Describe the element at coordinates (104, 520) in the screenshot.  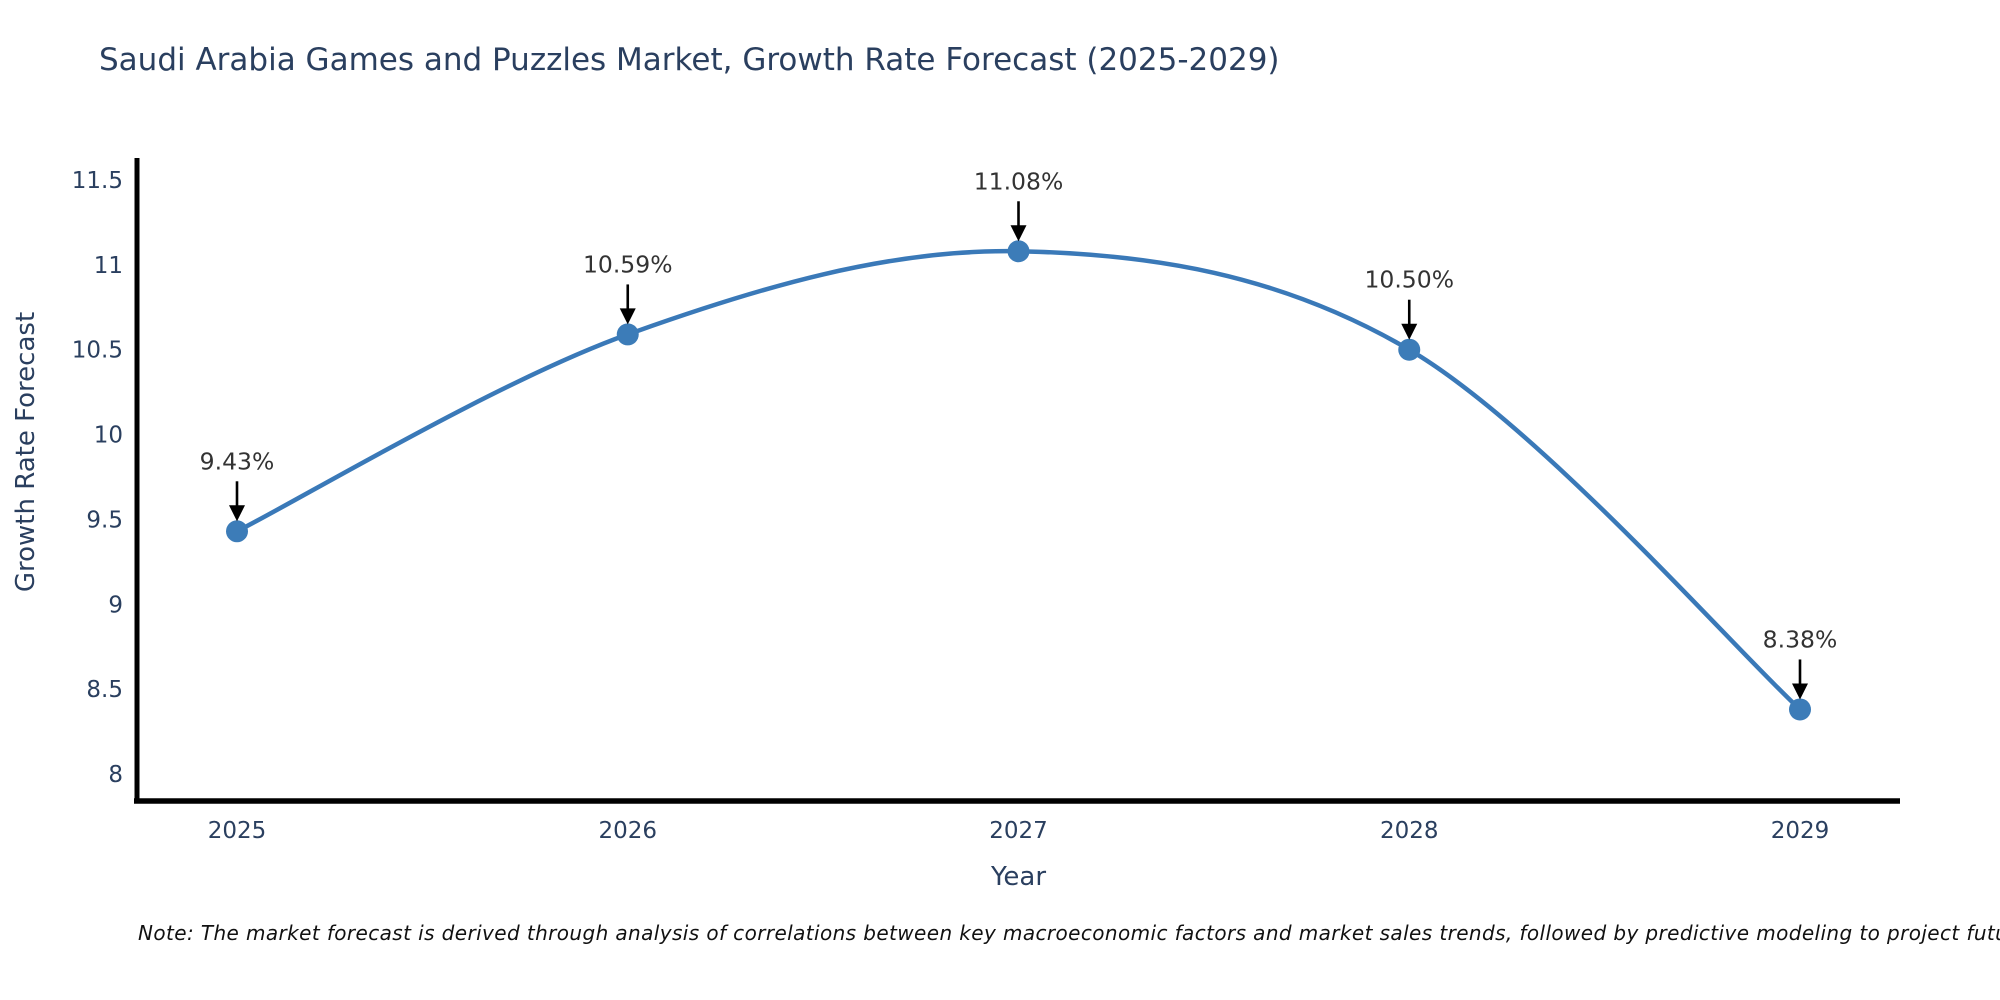
I see `y-tick-label: 9.5` at that location.